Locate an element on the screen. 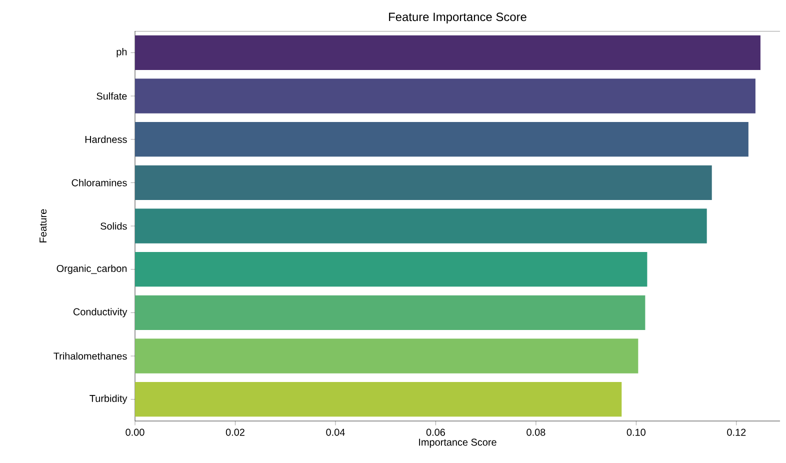 This screenshot has width=786, height=463. y-tick-label: Solids is located at coordinates (113, 226).